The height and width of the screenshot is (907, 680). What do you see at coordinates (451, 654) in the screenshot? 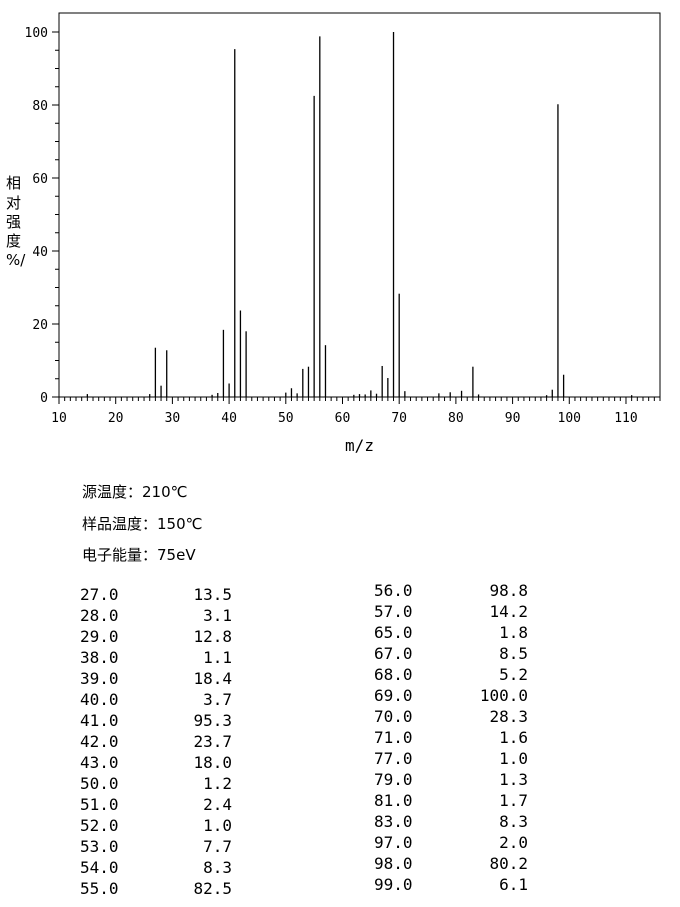
I see `table-row: 67.0 8.5` at bounding box center [451, 654].